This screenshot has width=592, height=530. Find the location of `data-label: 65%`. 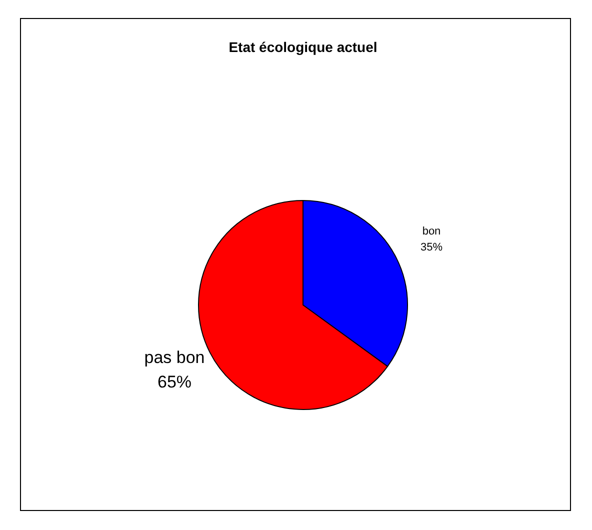

data-label: 65% is located at coordinates (174, 382).